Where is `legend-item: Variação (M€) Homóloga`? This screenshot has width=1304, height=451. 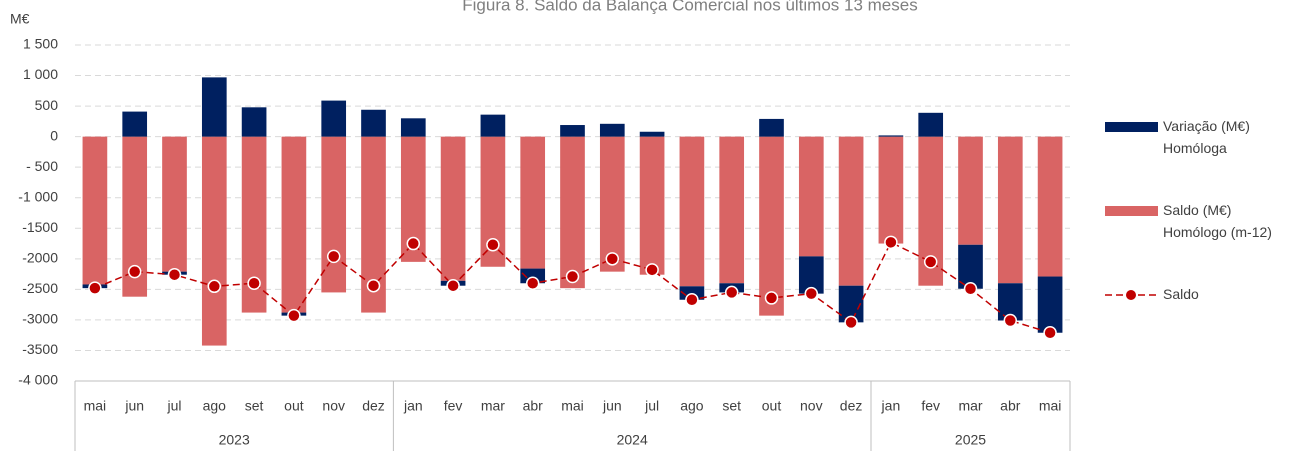 legend-item: Variação (M€) Homóloga is located at coordinates (1177, 137).